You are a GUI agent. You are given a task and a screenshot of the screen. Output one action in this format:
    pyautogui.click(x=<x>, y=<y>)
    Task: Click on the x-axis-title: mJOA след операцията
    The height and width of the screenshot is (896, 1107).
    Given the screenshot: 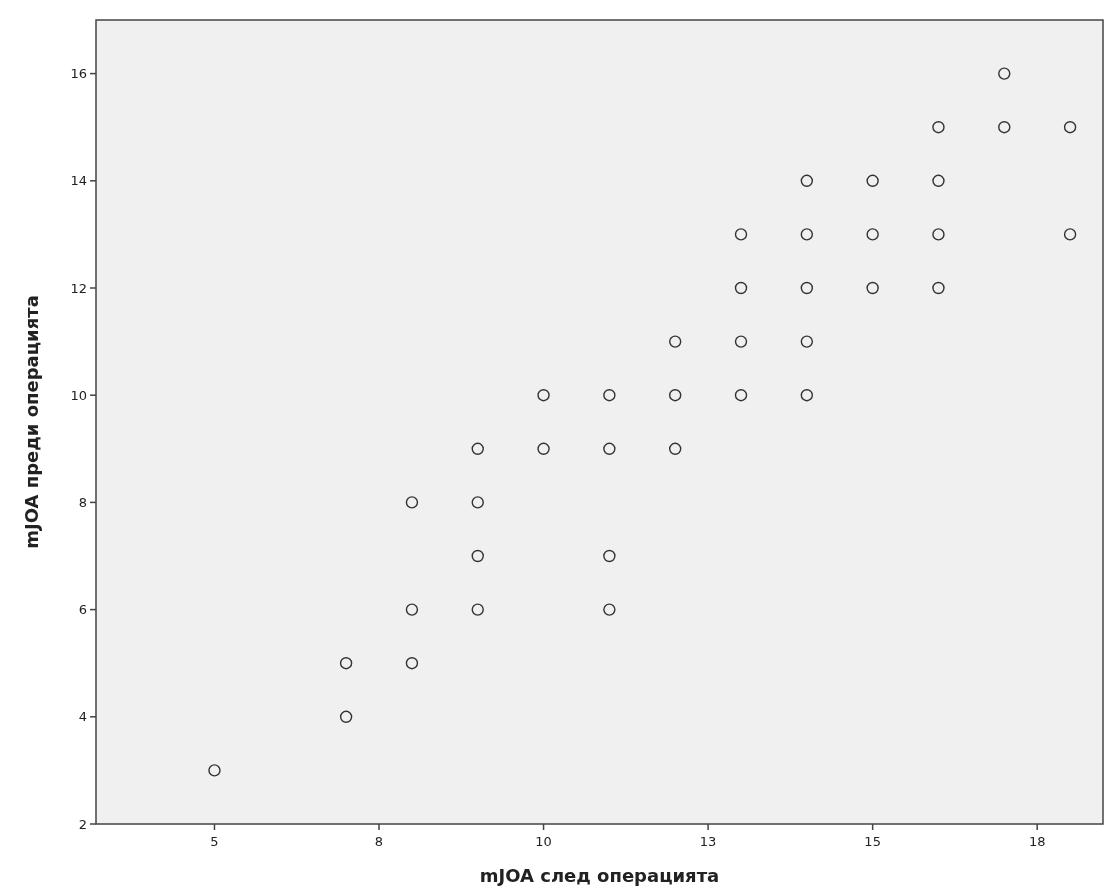 What is the action you would take?
    pyautogui.click(x=599, y=875)
    